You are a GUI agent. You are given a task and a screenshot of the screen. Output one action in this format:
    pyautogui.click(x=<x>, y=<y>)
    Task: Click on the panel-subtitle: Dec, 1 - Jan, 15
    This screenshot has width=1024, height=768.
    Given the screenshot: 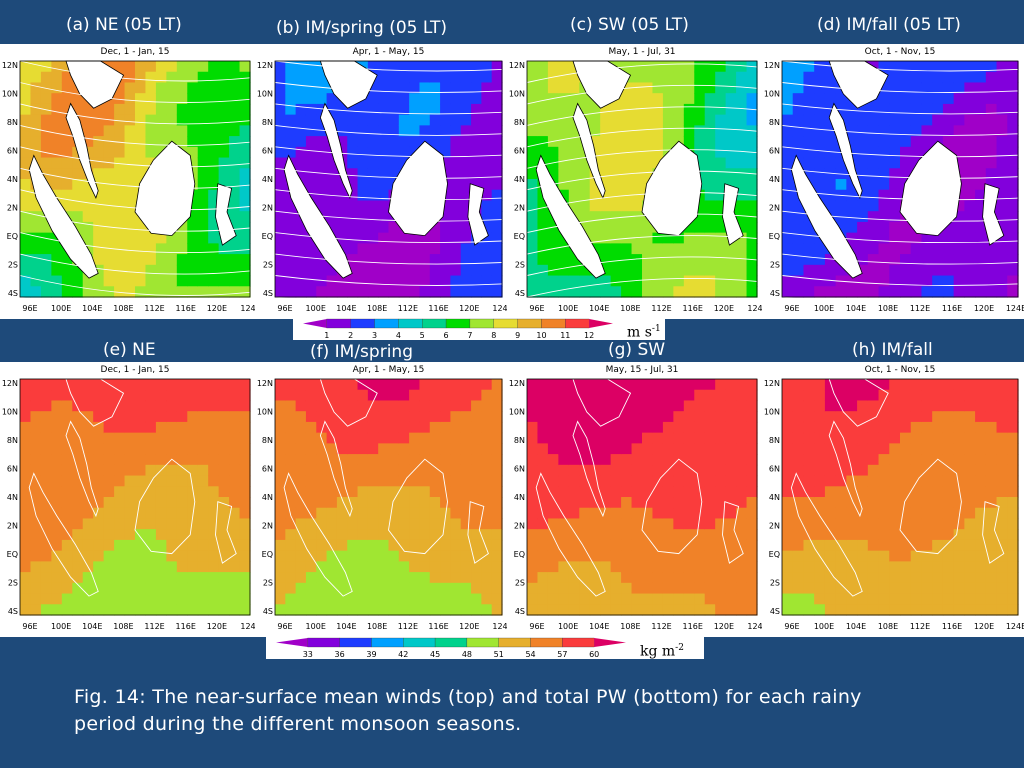 What is the action you would take?
    pyautogui.click(x=135, y=370)
    